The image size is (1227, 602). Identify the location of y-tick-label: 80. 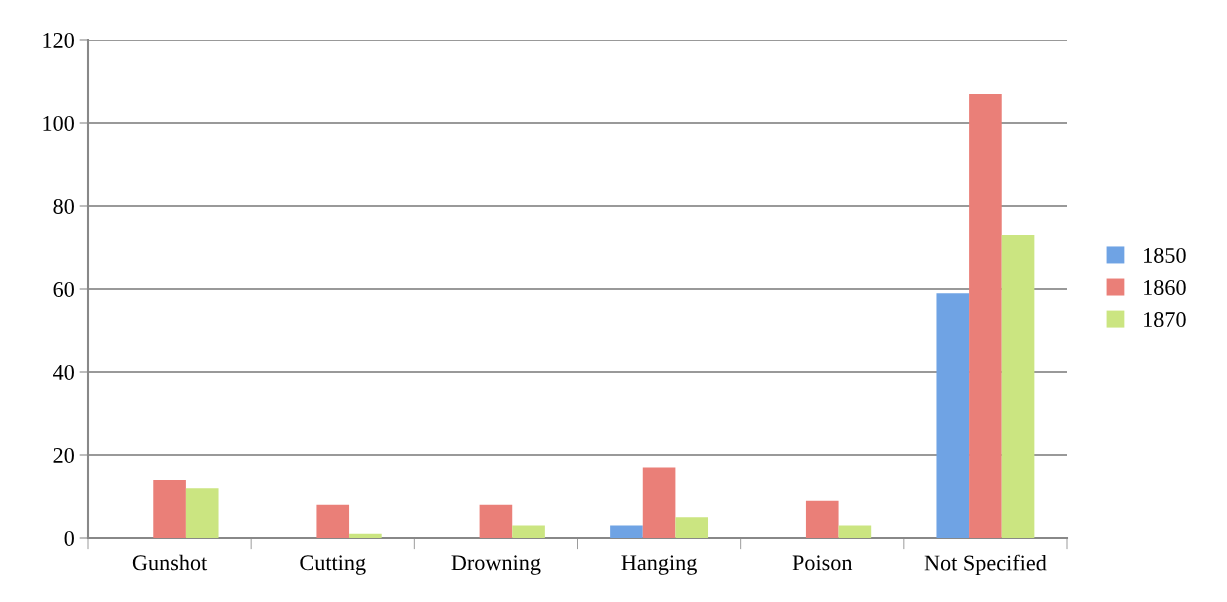
(63, 206).